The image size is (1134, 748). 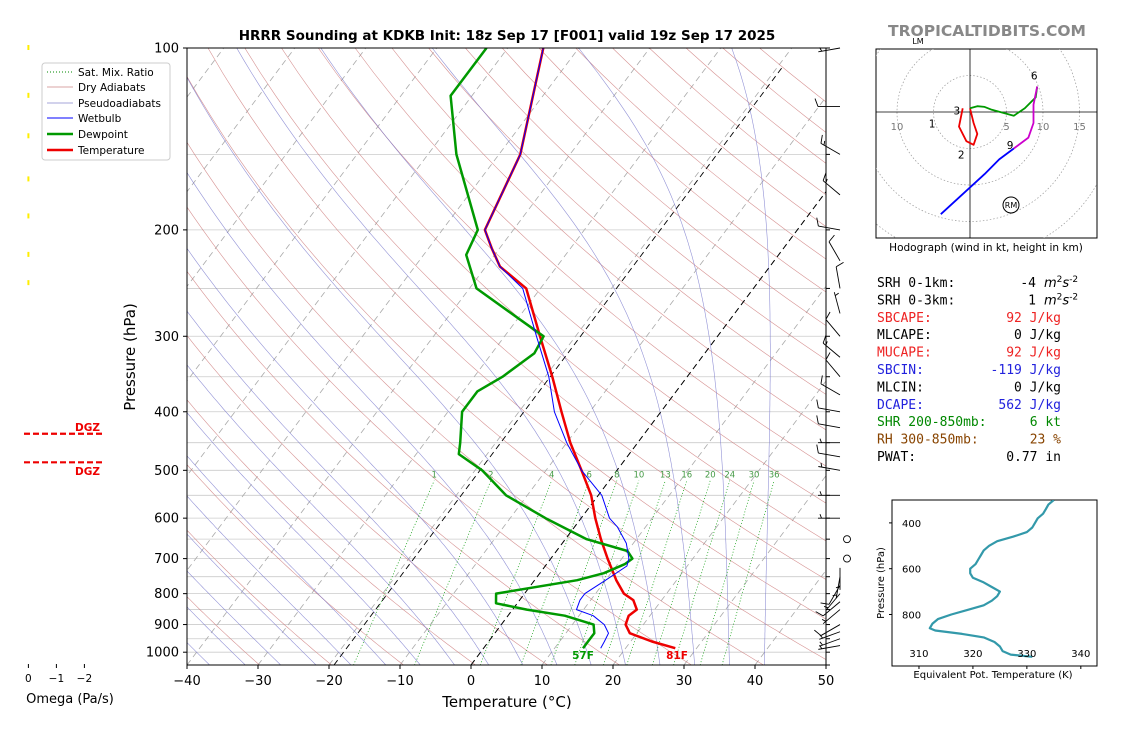 What do you see at coordinates (166, 594) in the screenshot?
I see `y-tick-label: 800` at bounding box center [166, 594].